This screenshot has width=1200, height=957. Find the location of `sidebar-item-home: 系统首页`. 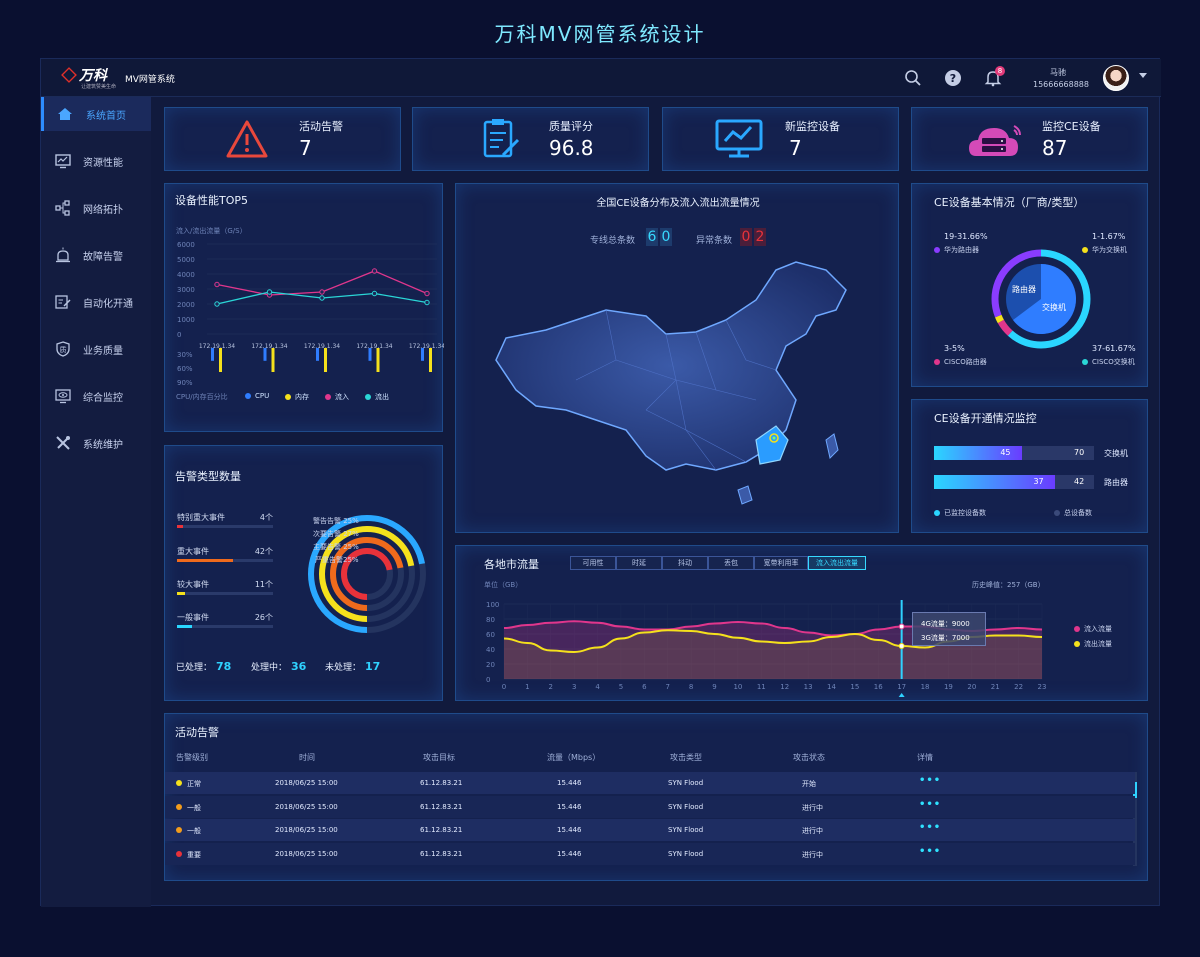

sidebar-item-home: 系统首页 is located at coordinates (96, 114).